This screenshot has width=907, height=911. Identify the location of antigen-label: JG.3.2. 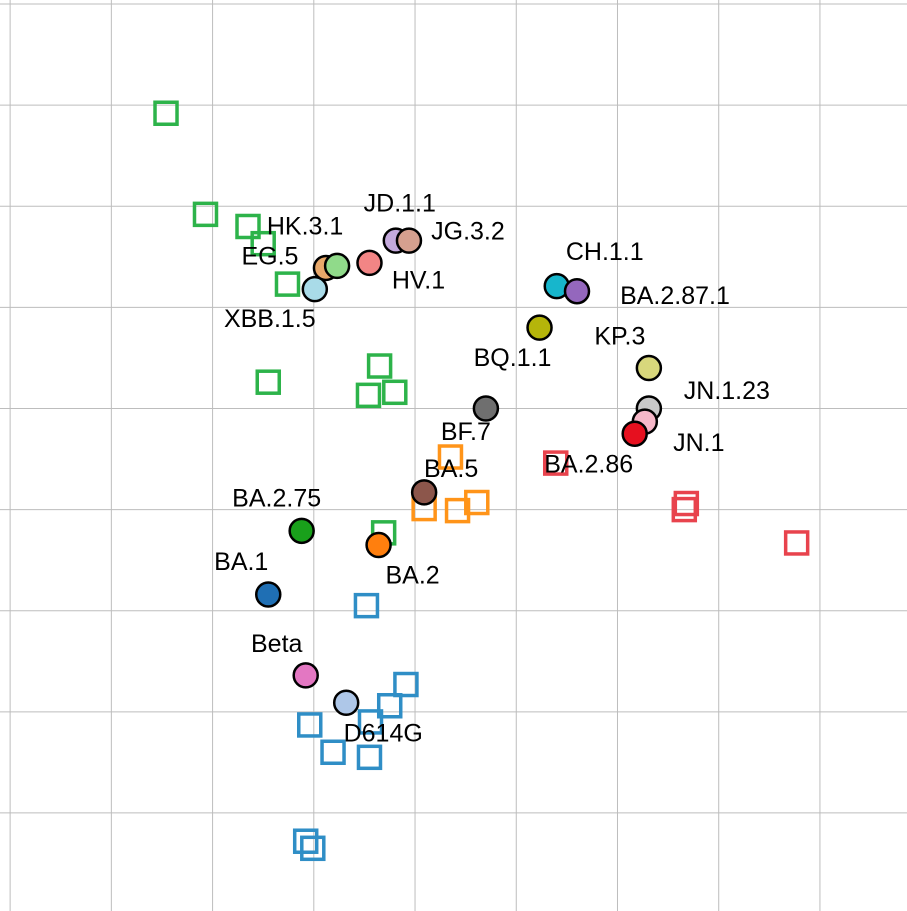
(468, 231).